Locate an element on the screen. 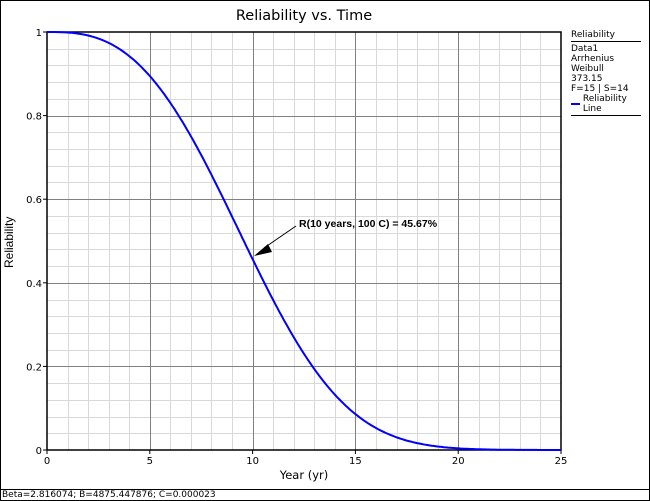 The height and width of the screenshot is (501, 650). status-bar: Beta=2.816074; B=4875.447876; C=0.000023 is located at coordinates (325, 494).